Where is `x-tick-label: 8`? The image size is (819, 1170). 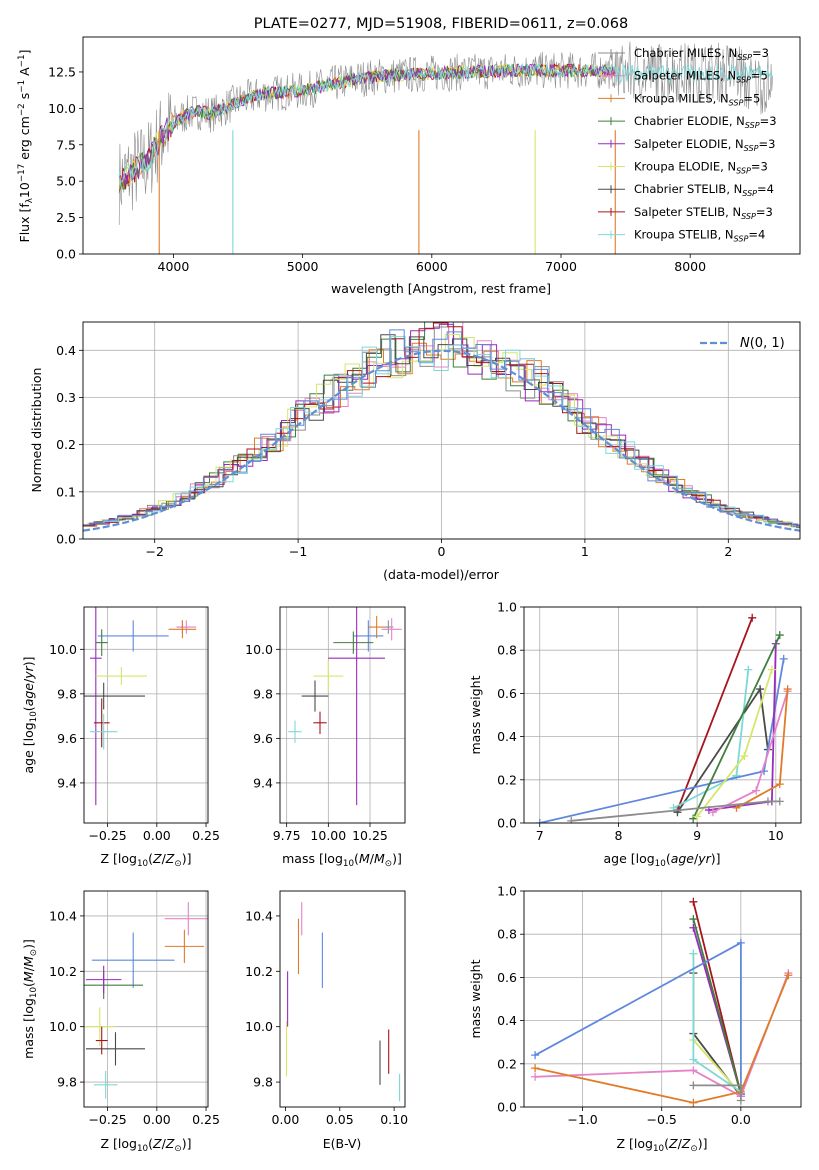 x-tick-label: 8 is located at coordinates (618, 835).